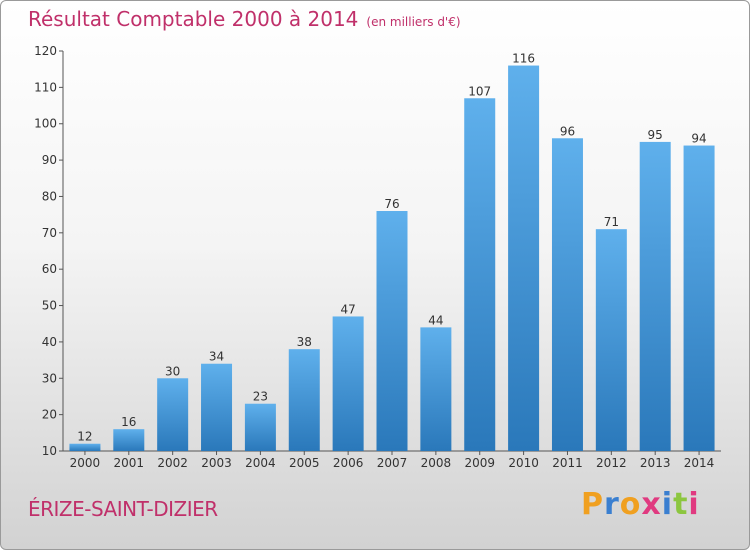 The image size is (750, 550). I want to click on bar-2000, so click(85, 447).